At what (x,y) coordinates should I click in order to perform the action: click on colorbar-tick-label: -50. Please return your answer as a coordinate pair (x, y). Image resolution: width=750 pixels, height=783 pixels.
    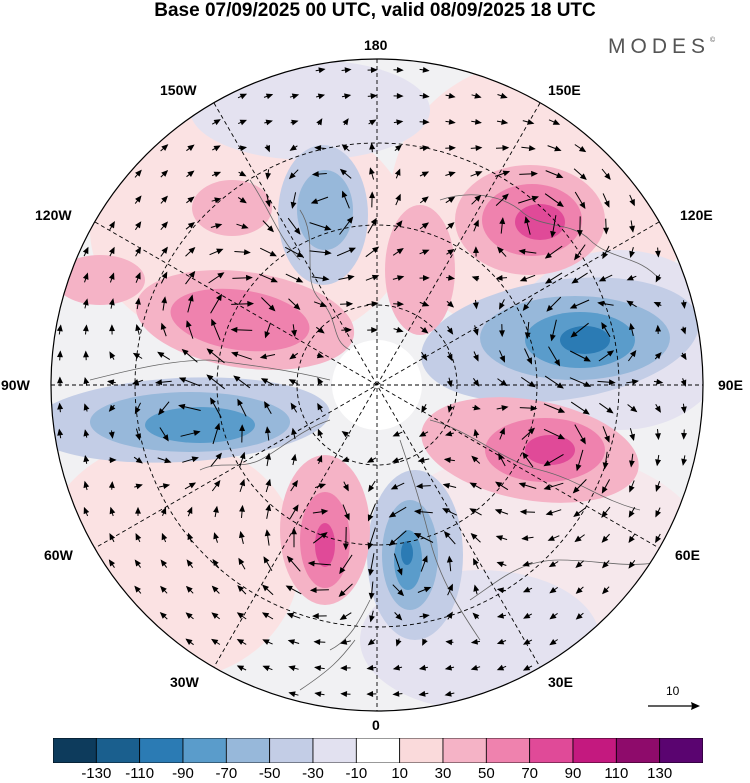
    Looking at the image, I should click on (269, 773).